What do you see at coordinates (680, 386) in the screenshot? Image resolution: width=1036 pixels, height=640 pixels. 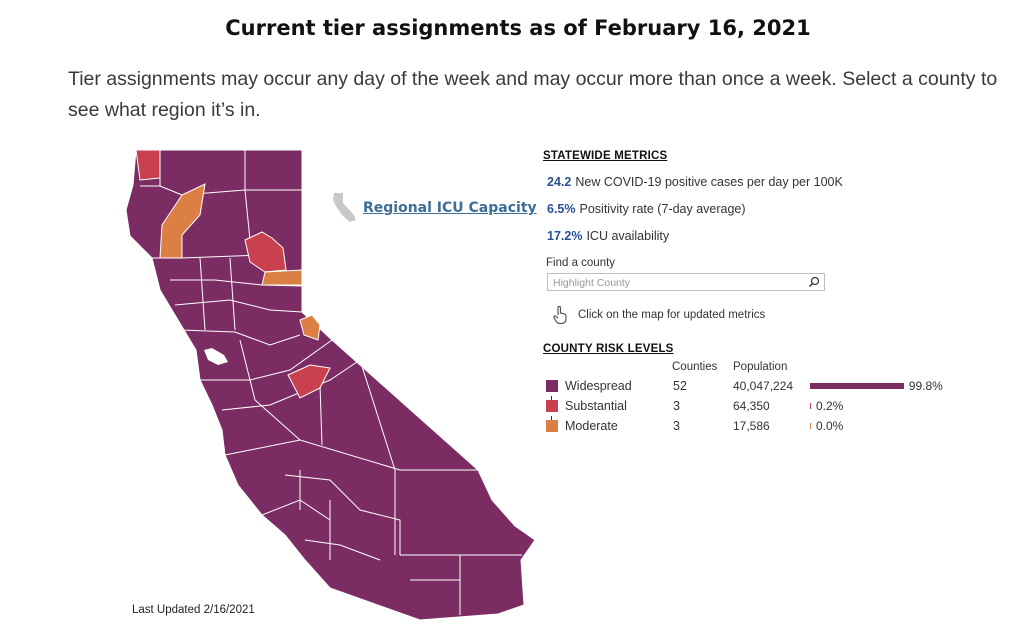 I see `risk-counties: 52` at bounding box center [680, 386].